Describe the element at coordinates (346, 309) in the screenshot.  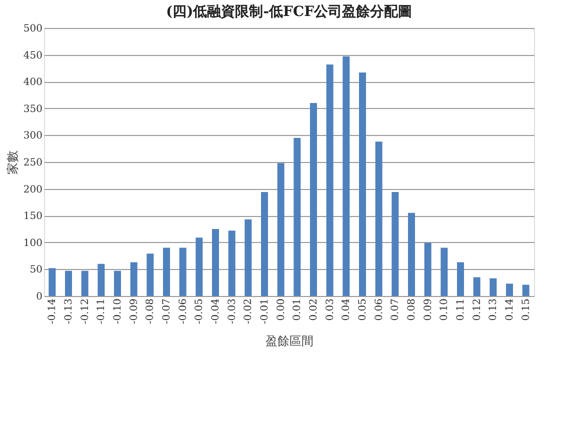
I see `x-tick-label: 0.04` at that location.